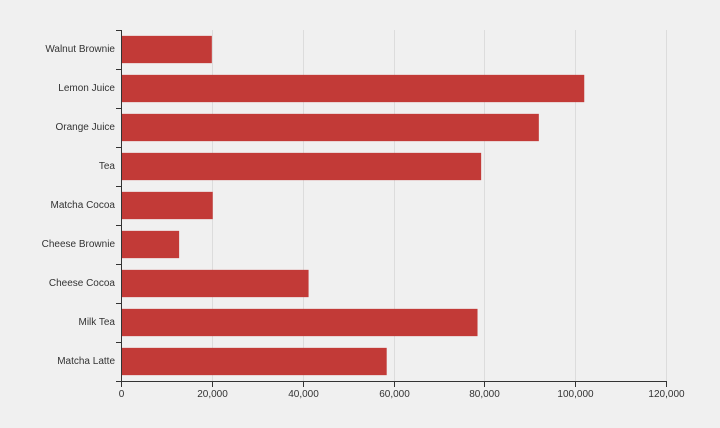  I want to click on y-tick-label: Walnut Brownie, so click(80, 49).